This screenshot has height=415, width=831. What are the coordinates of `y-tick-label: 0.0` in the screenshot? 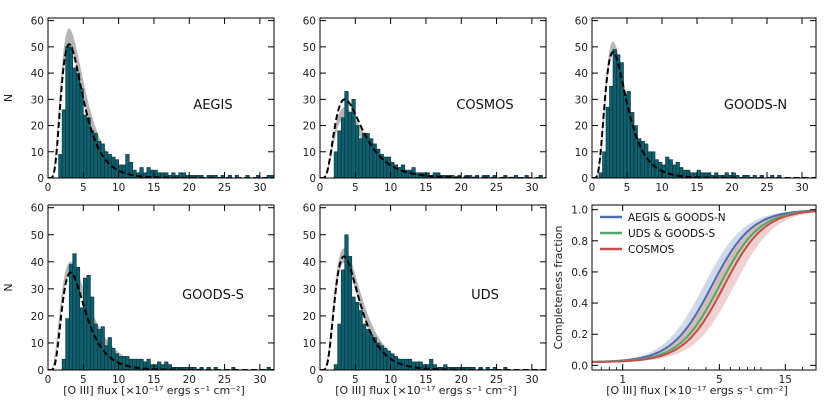 It's located at (579, 366).